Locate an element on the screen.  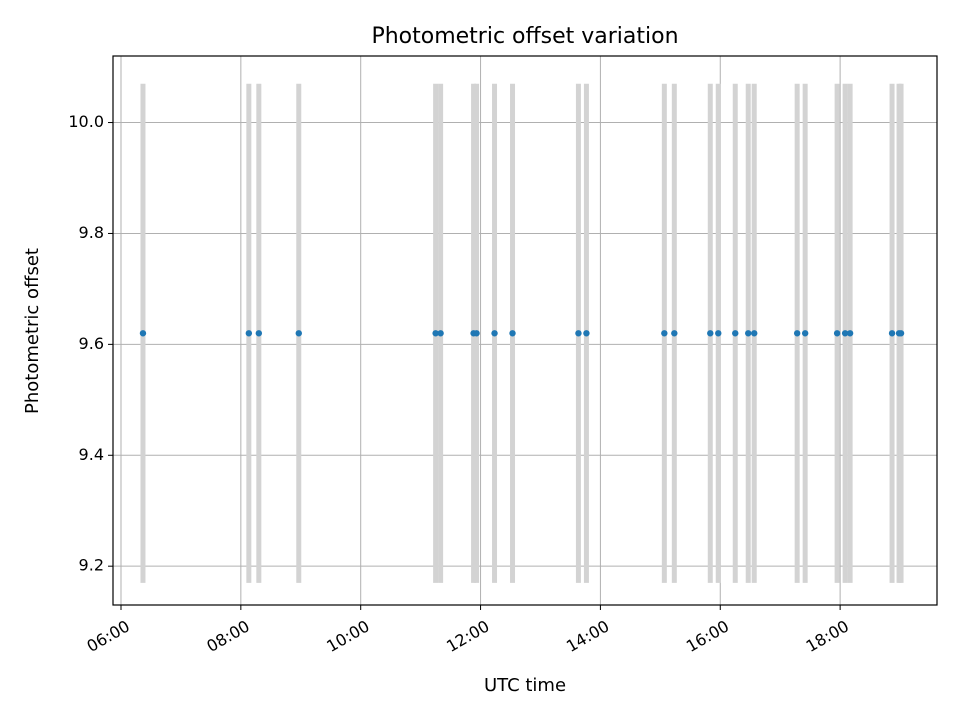
x-tick-label: 06:00 is located at coordinates (108, 636).